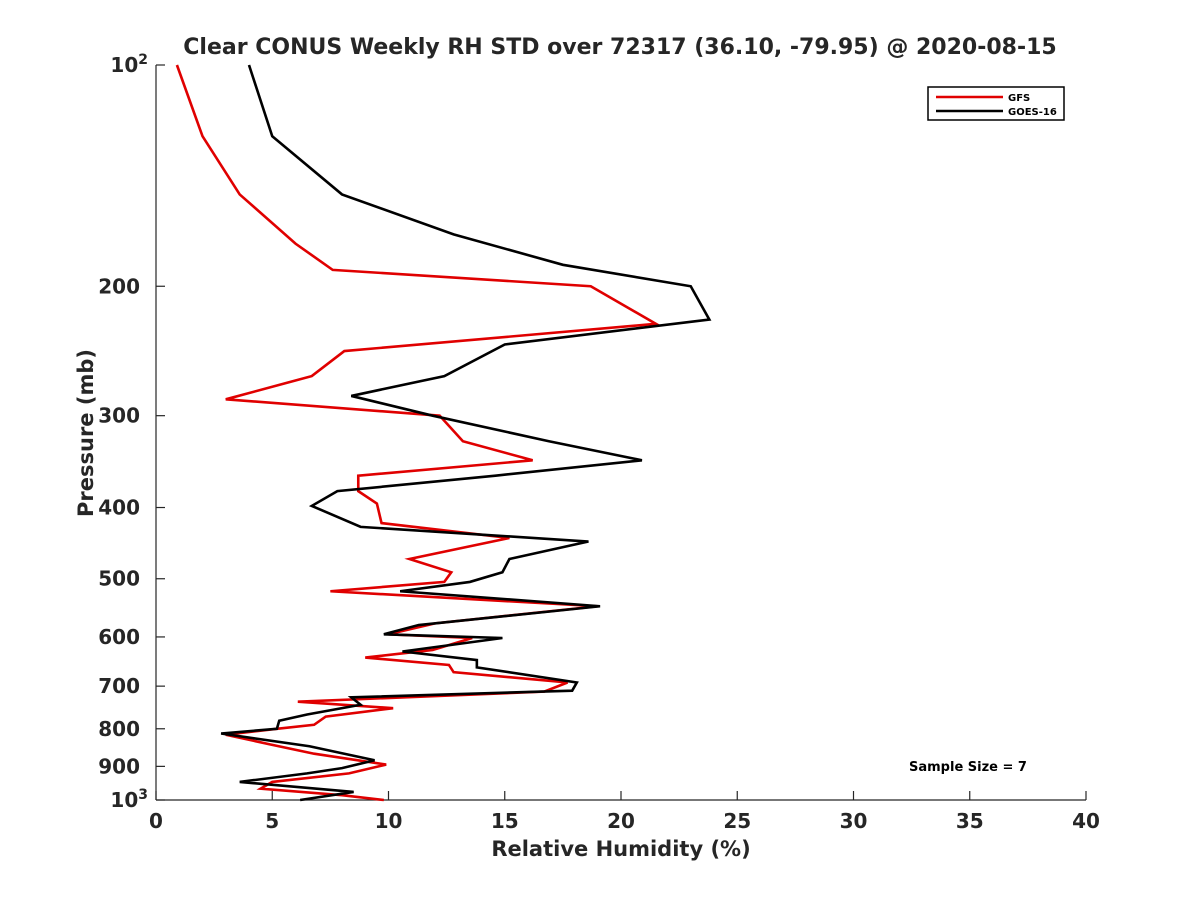  I want to click on legend-box, so click(996, 103).